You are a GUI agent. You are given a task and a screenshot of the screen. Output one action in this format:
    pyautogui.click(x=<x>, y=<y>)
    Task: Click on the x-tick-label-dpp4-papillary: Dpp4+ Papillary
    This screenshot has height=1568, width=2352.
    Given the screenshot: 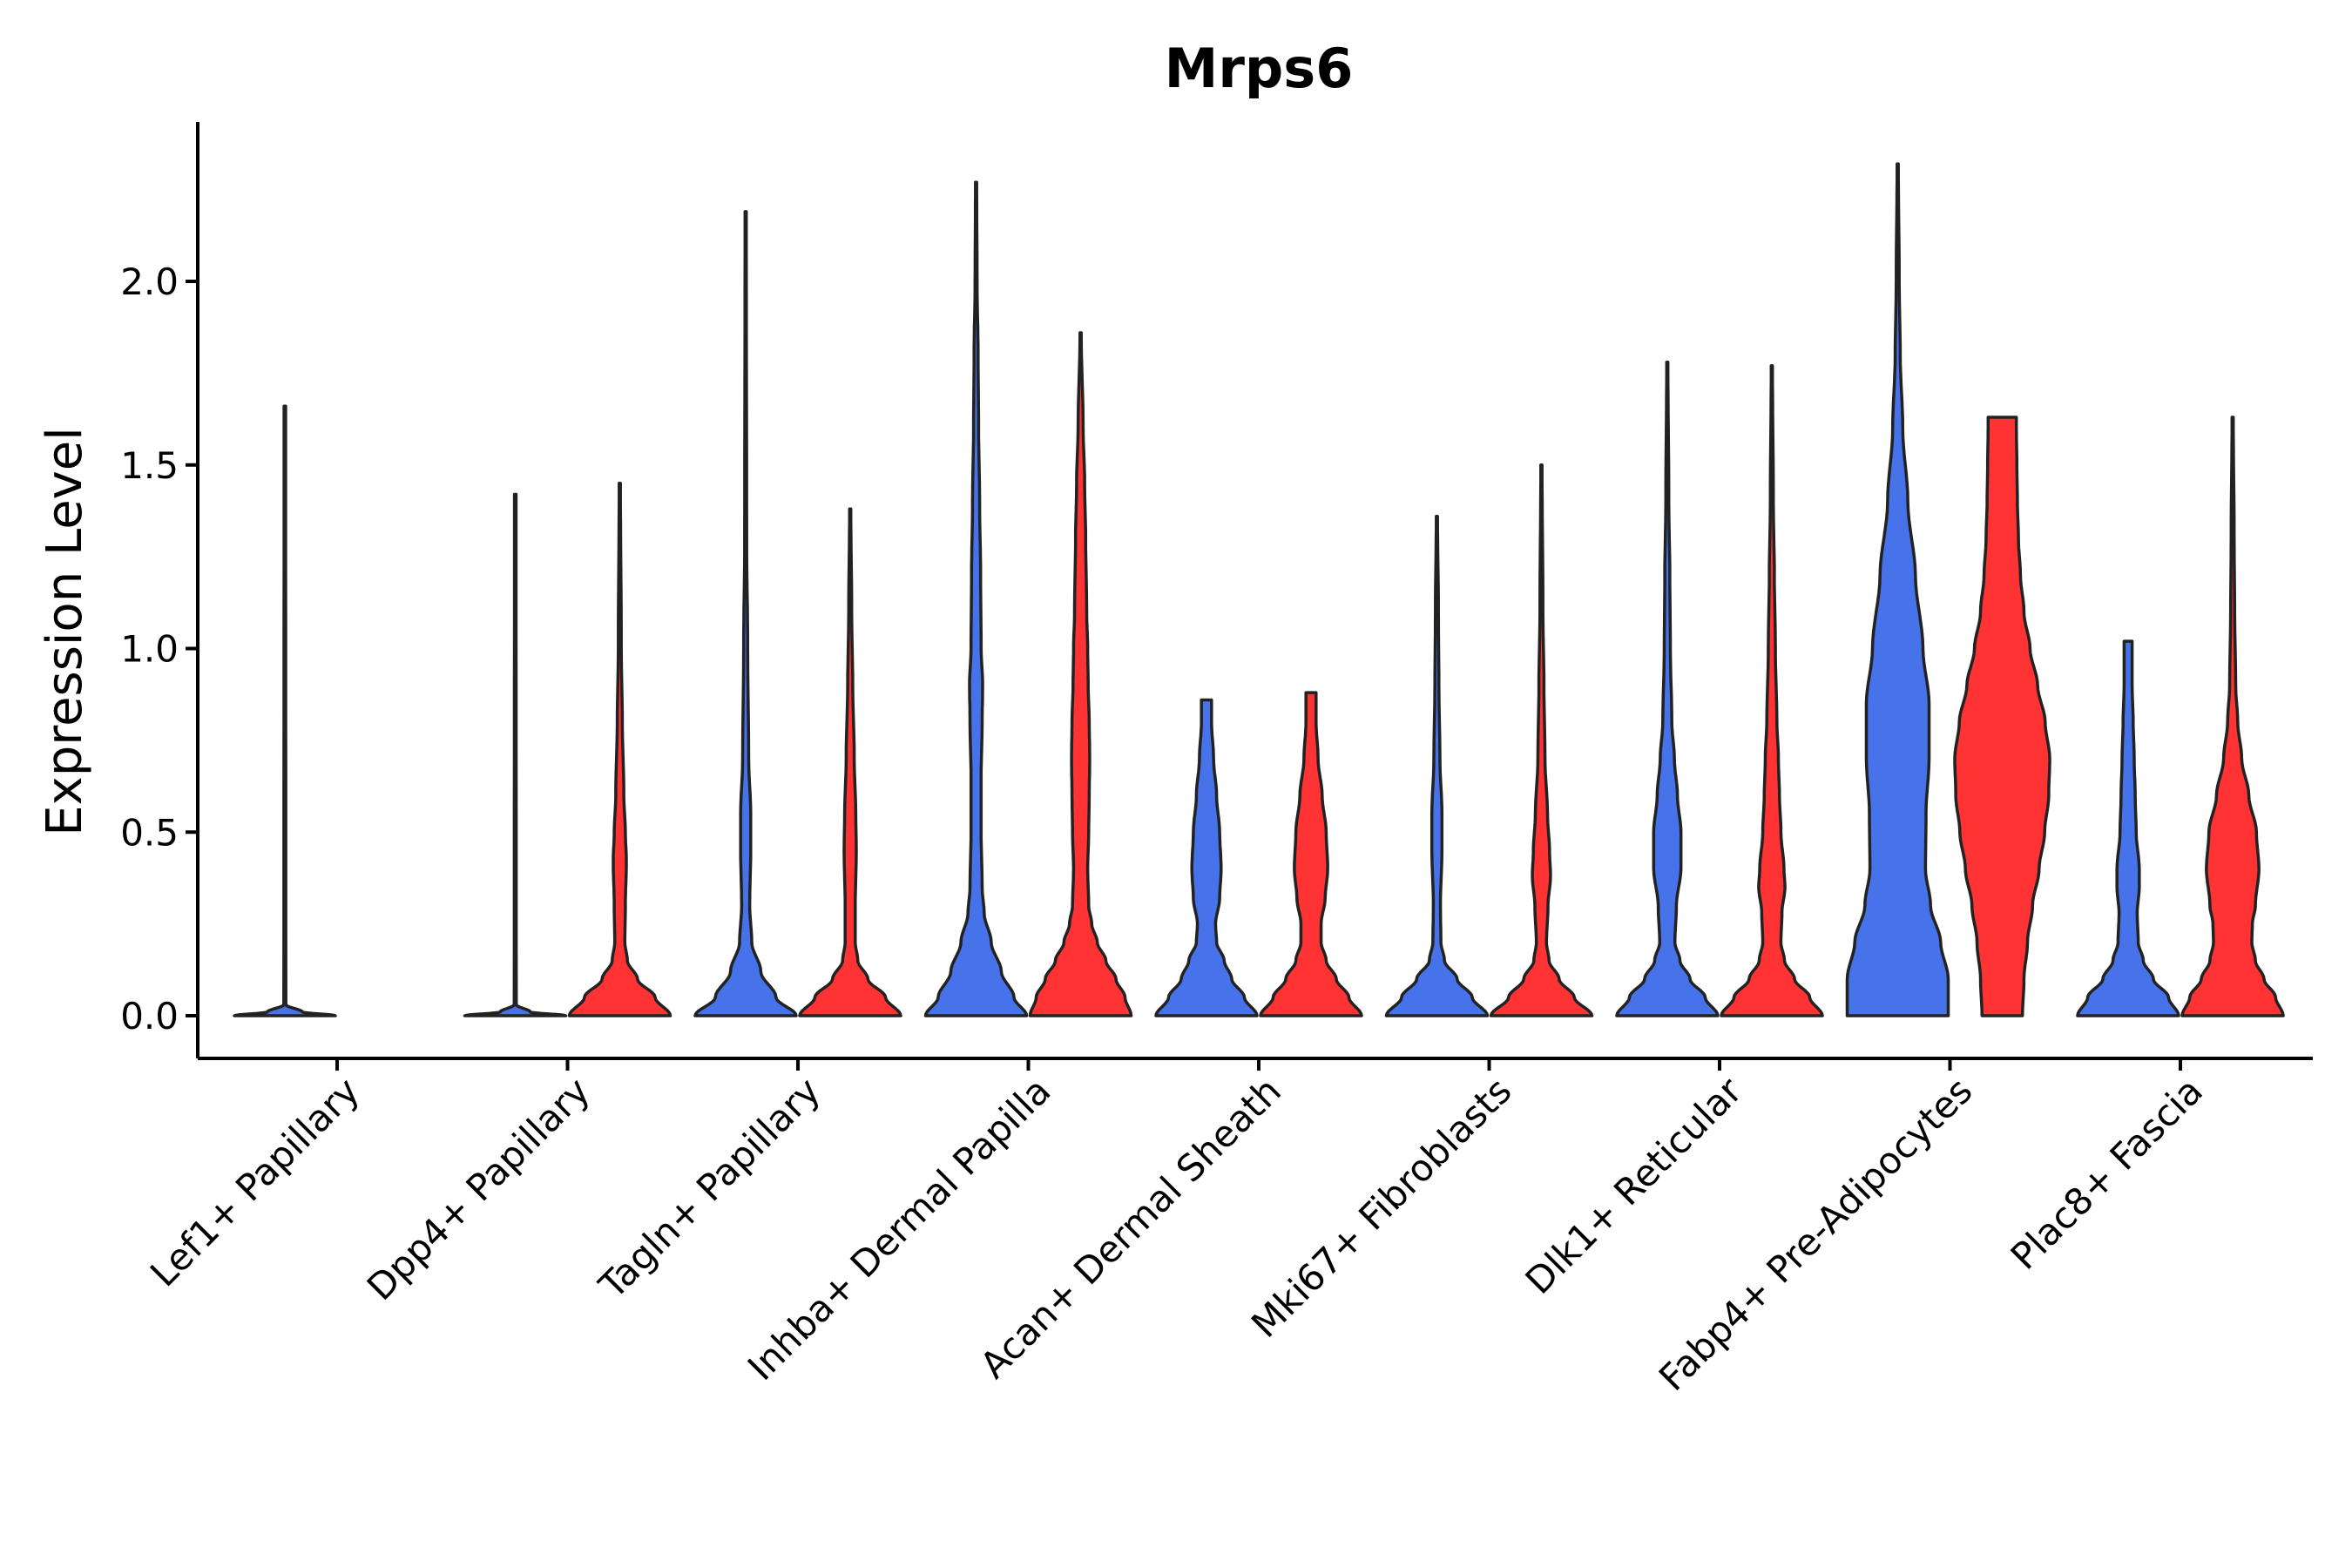 What is the action you would take?
    pyautogui.click(x=479, y=1188)
    